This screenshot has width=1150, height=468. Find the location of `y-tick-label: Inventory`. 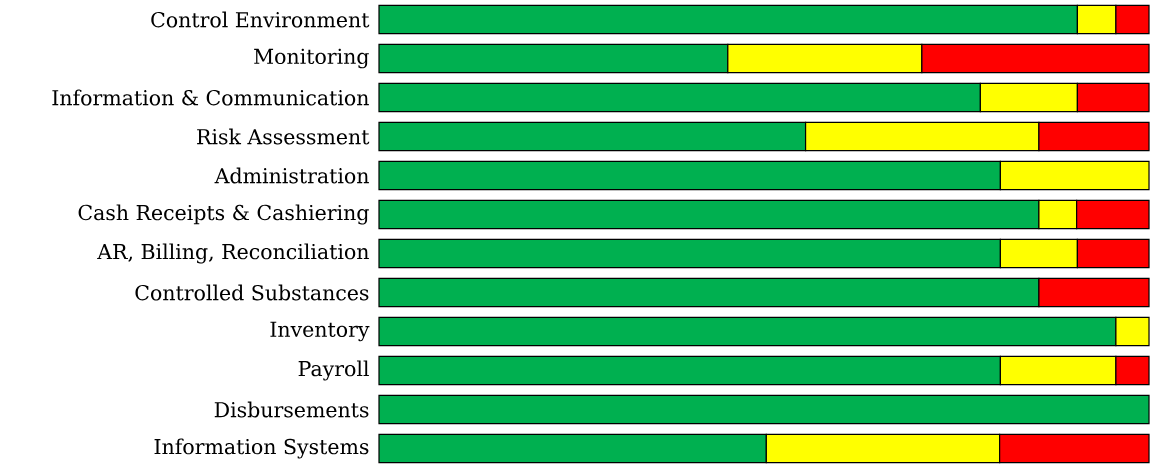

y-tick-label: Inventory is located at coordinates (320, 331).